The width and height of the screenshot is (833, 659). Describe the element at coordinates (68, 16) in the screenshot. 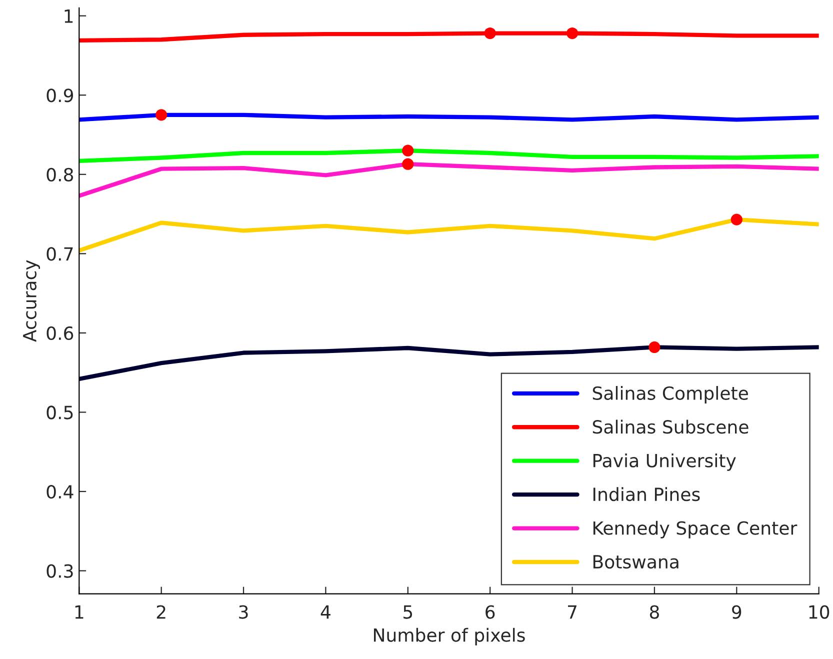

I see `y-tick-label: 1` at that location.